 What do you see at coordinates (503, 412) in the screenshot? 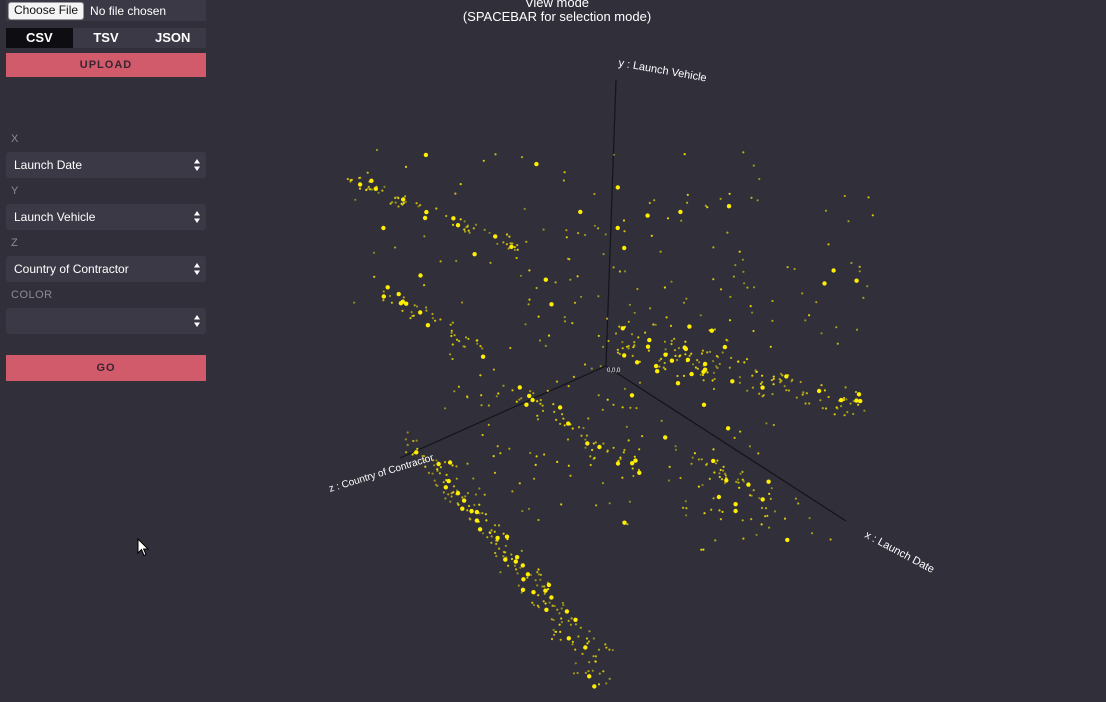
I see `z-axis-line` at bounding box center [503, 412].